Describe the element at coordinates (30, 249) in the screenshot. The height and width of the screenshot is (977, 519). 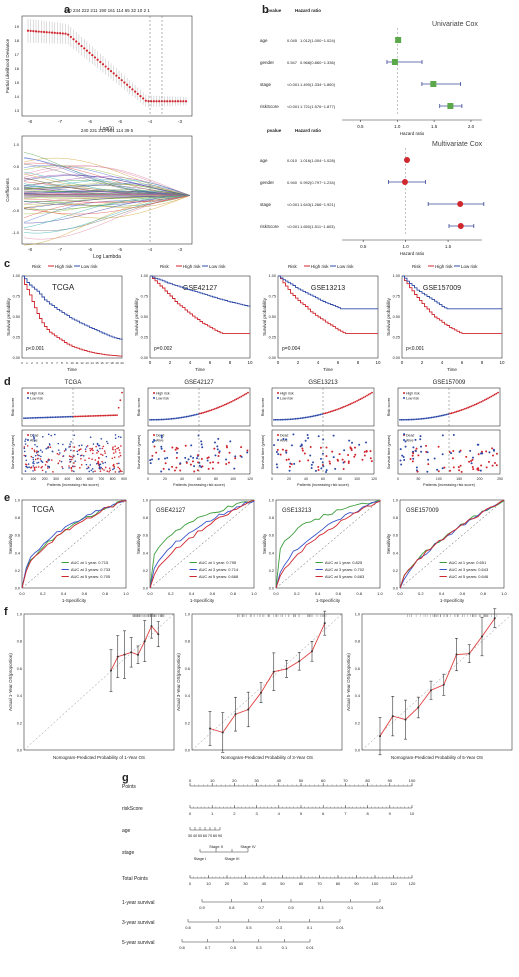
I see `lasso-coef-xtick: -8` at that location.